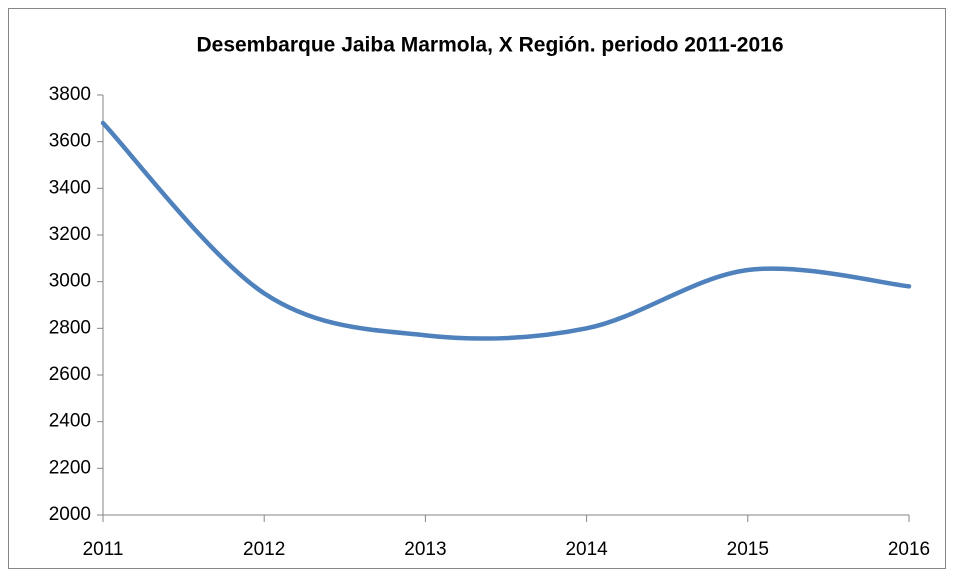  I want to click on y-tick-label: 2600, so click(70, 374).